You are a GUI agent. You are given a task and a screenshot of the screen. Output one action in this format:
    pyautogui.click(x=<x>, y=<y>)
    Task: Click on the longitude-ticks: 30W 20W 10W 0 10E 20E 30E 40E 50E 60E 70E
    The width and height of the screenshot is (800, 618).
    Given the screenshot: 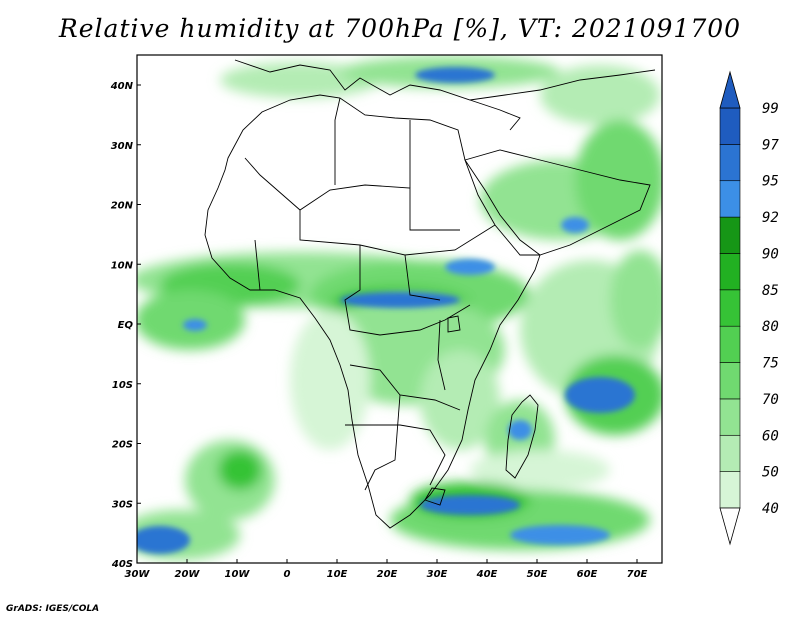 What is the action you would take?
    pyautogui.click(x=386, y=569)
    